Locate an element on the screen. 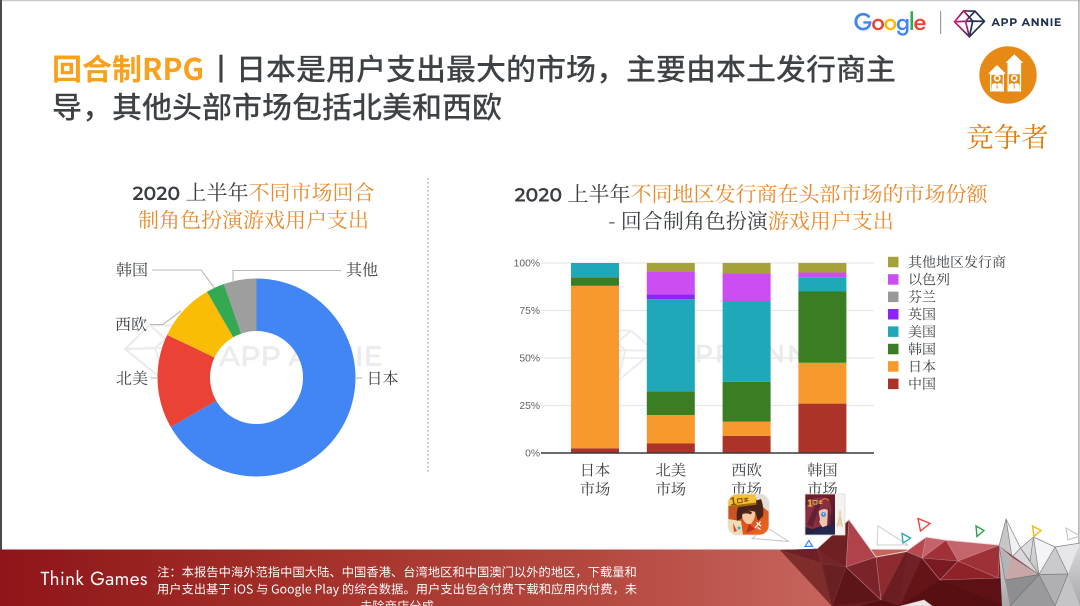 The image size is (1080, 606). svg-text: 25% is located at coordinates (529, 406).